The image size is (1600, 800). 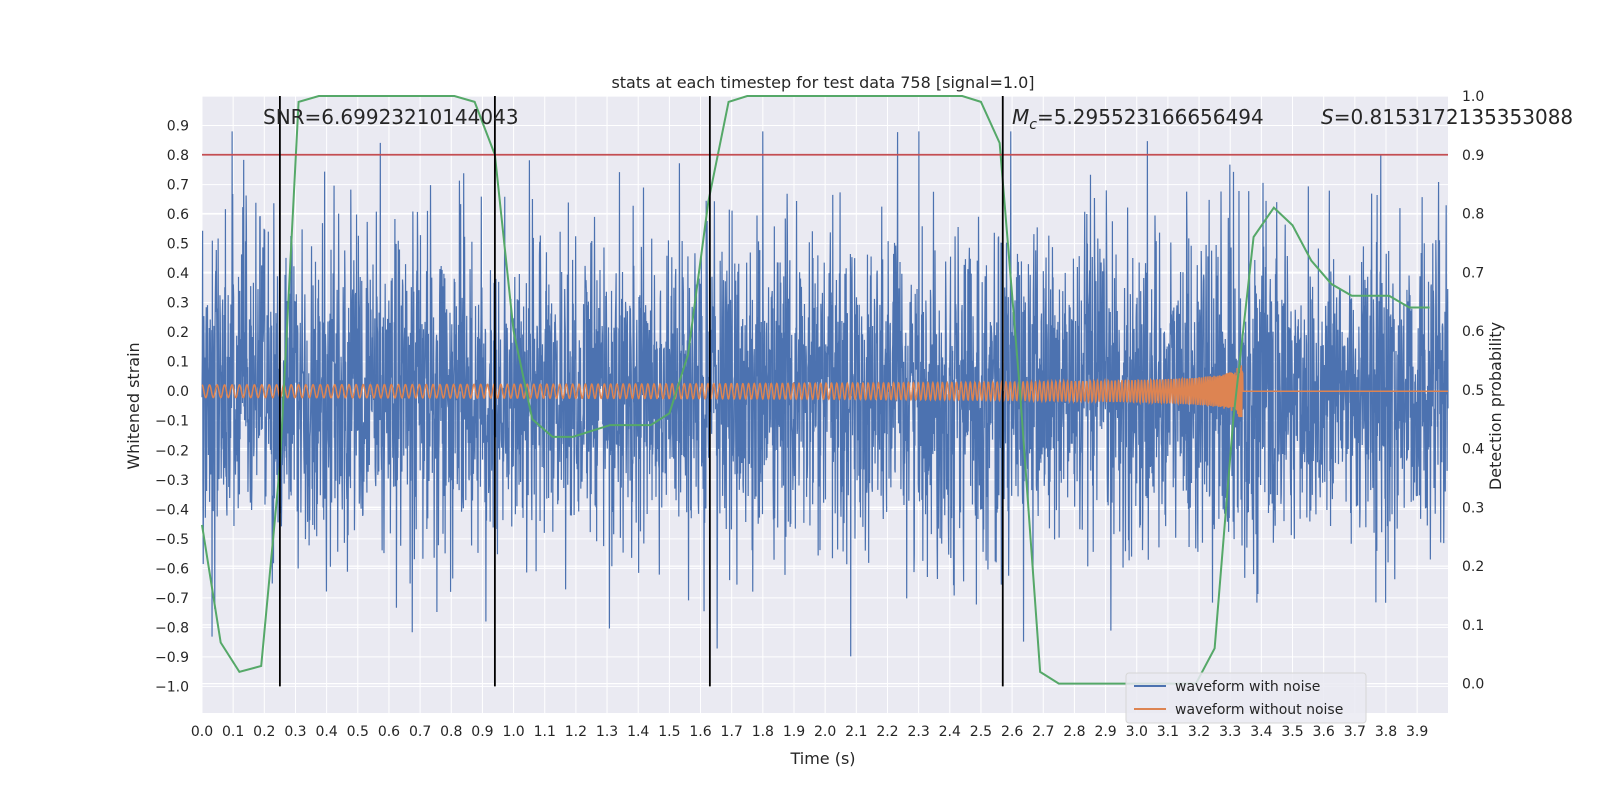 I want to click on snr-annotation: SNR=6.69923210144043, so click(x=391, y=117).